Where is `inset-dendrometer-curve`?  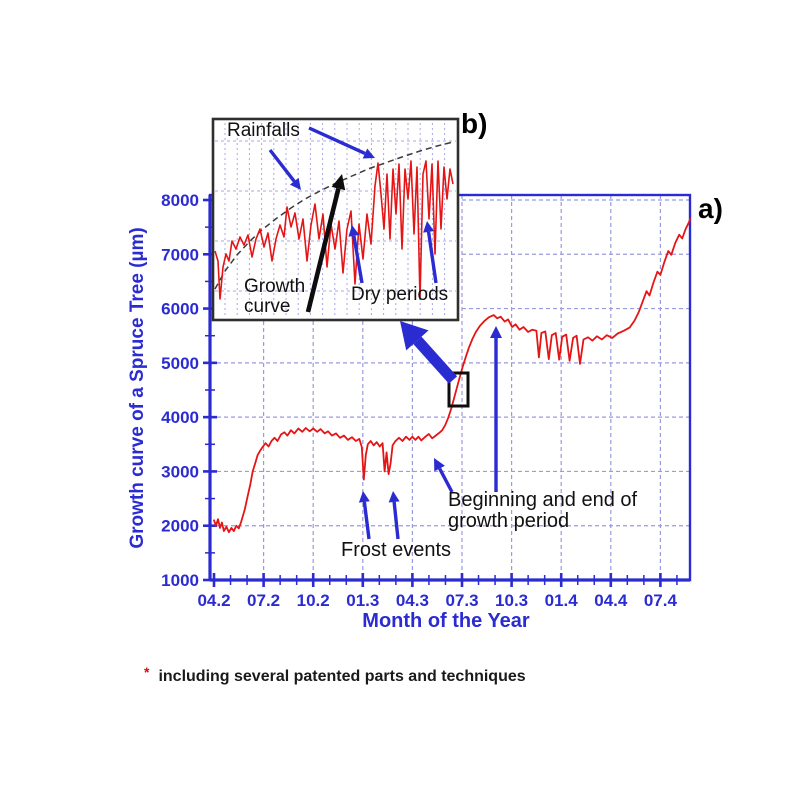
inset-dendrometer-curve is located at coordinates (334, 230).